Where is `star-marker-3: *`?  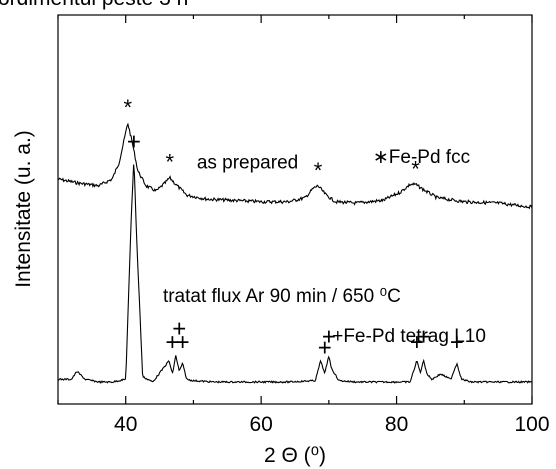
star-marker-3: * is located at coordinates (318, 170).